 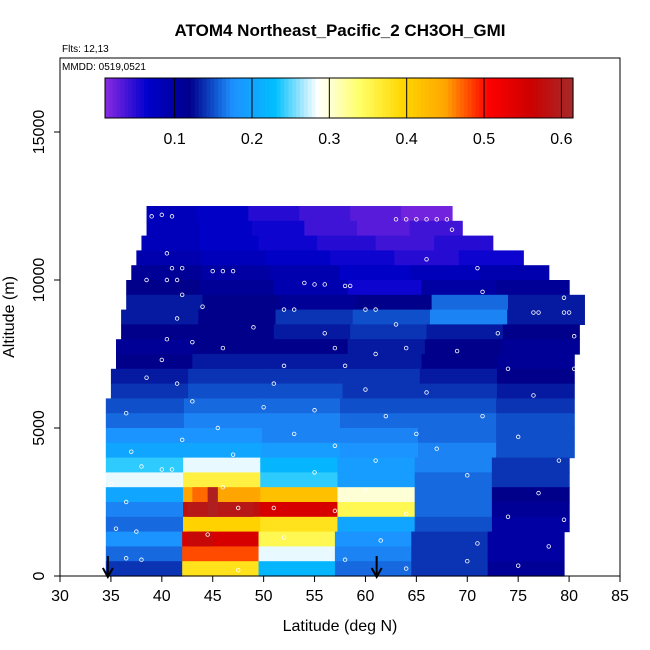 What do you see at coordinates (39, 280) in the screenshot?
I see `y-tick-label: 10000` at bounding box center [39, 280].